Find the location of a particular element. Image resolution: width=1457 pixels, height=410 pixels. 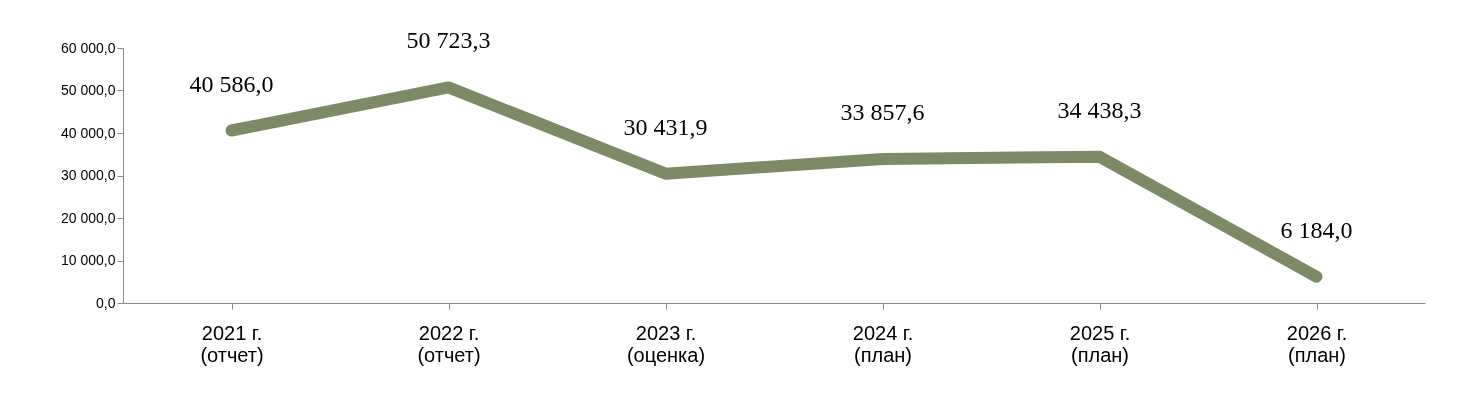

y-tick-label: 60 000,0 is located at coordinates (88, 47).